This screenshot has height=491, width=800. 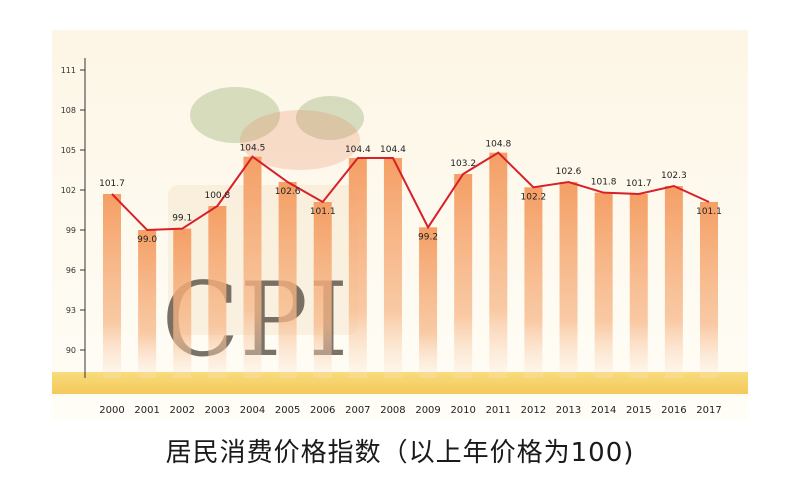 What do you see at coordinates (182, 219) in the screenshot?
I see `value-label: 99.1` at bounding box center [182, 219].